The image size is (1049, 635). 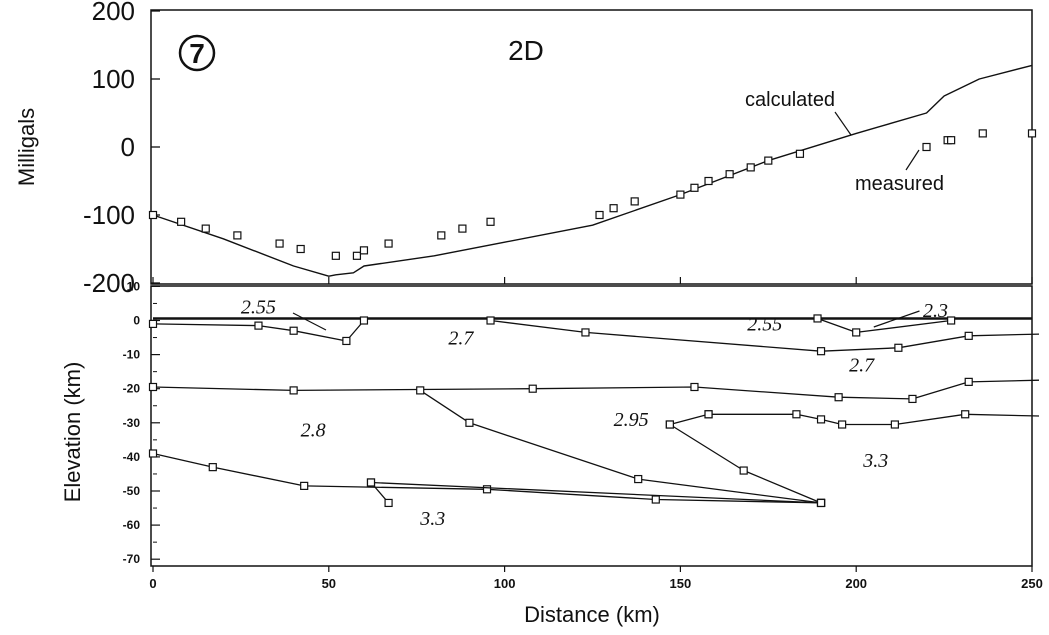 I want to click on elevation-y-tick-label: -20, so click(x=132, y=389).